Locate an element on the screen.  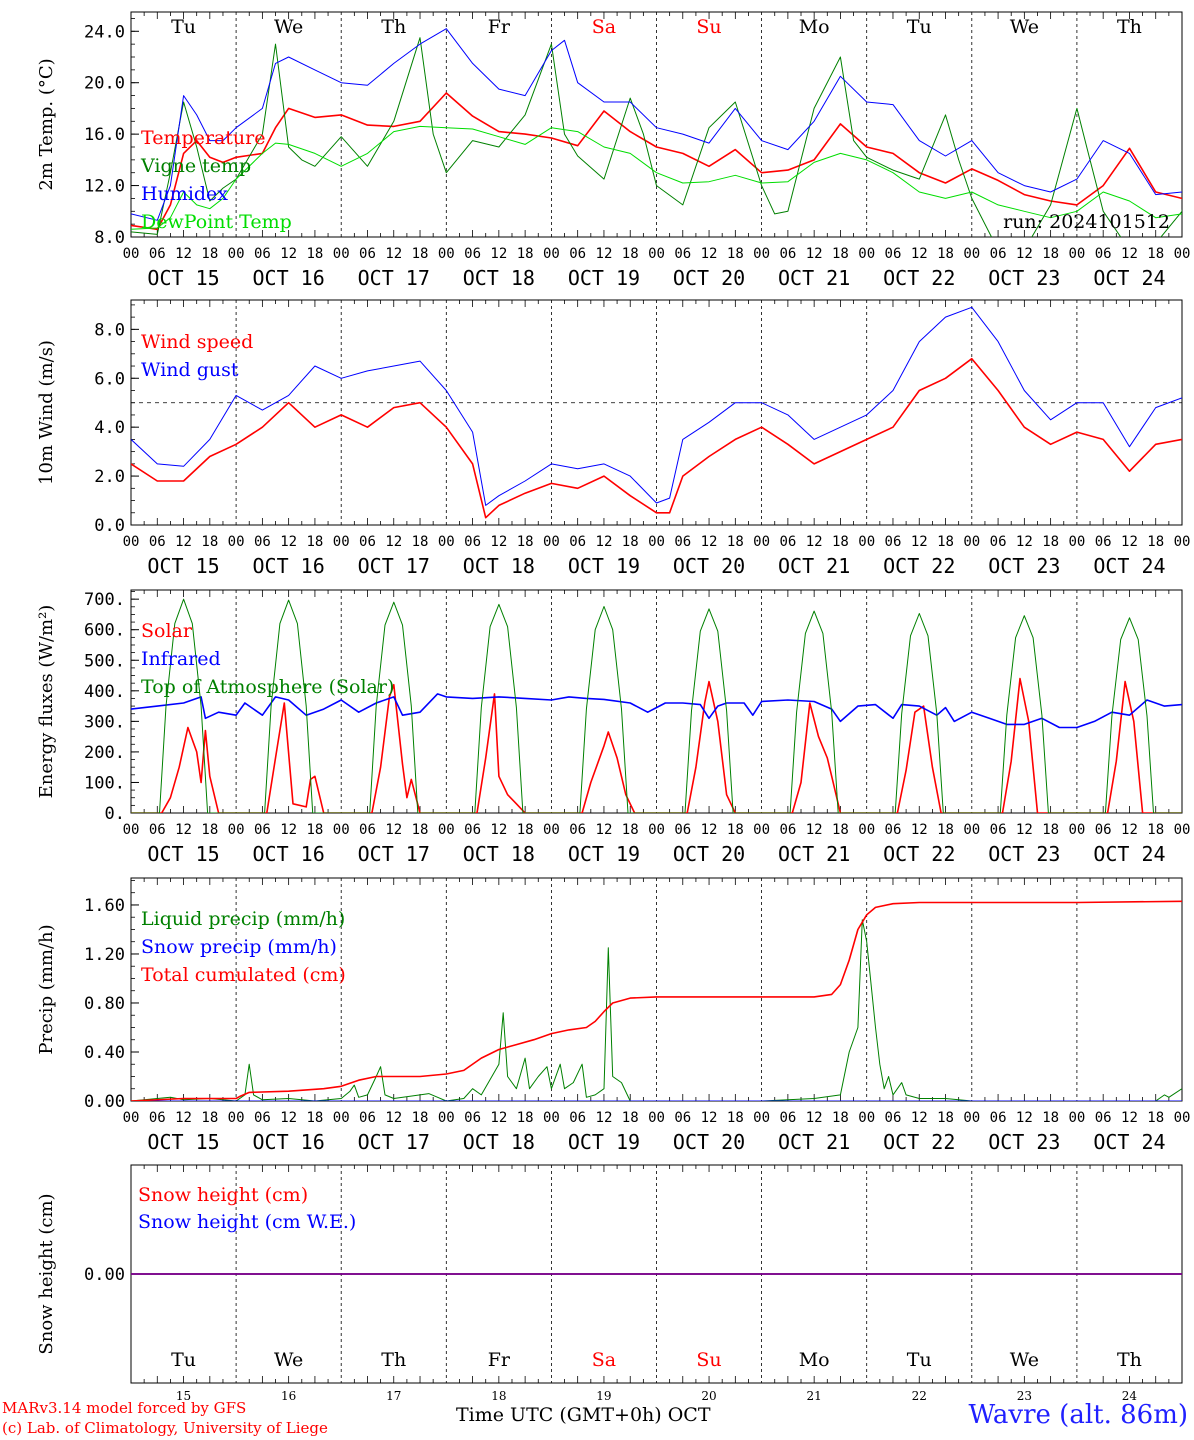
date-label: OCT 20 is located at coordinates (709, 1142).